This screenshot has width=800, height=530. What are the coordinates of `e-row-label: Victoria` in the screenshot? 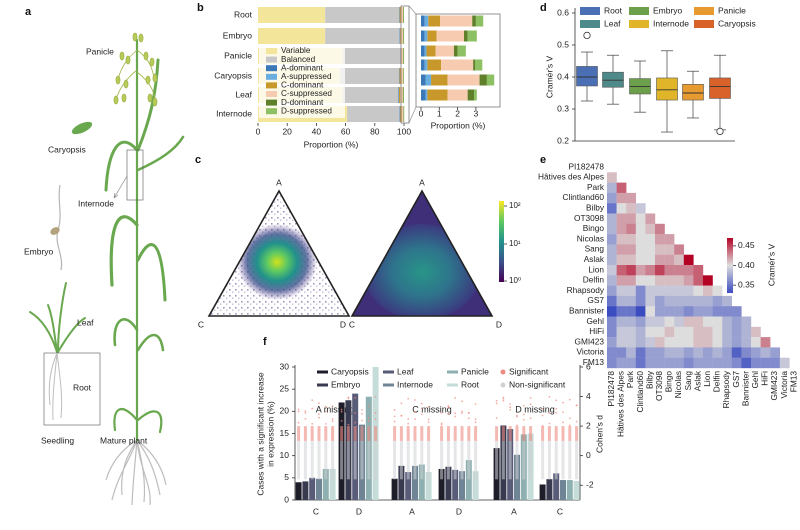 It's located at (590, 352).